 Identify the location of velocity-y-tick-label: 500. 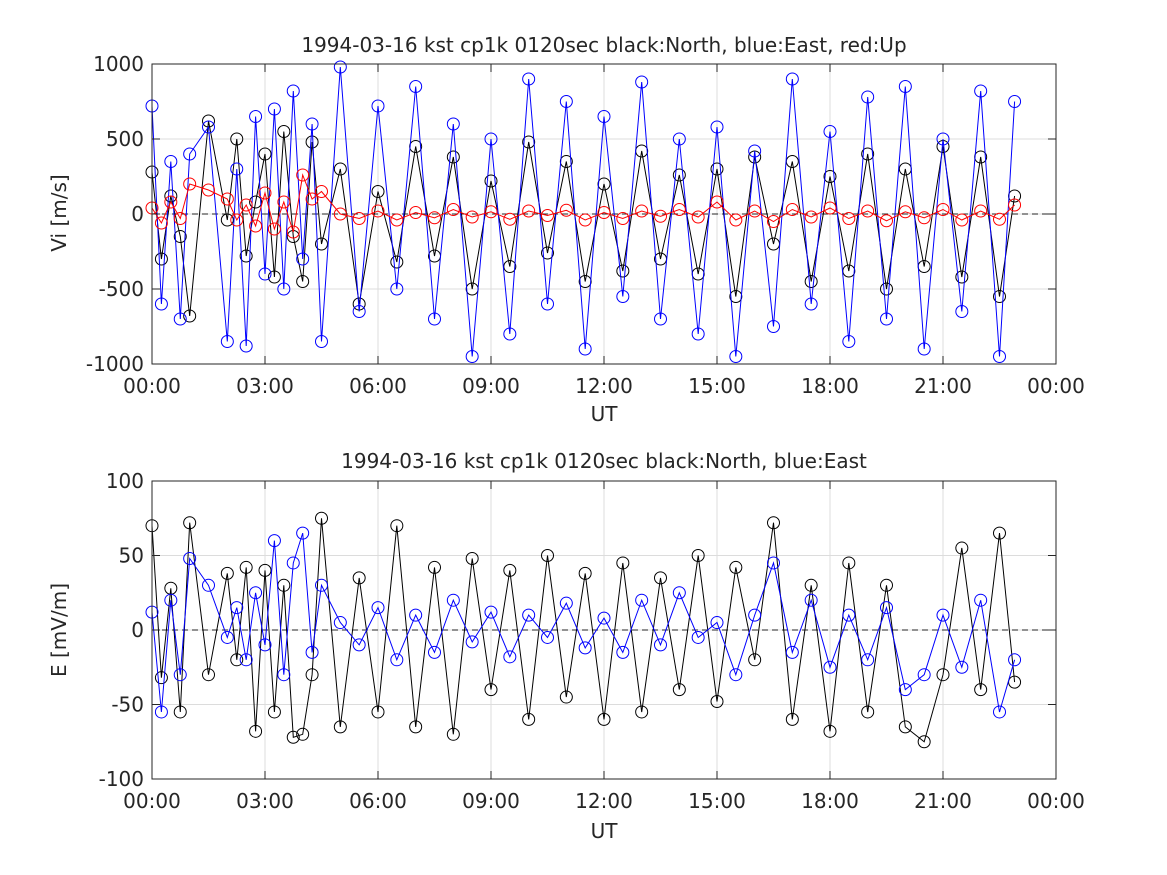
(125, 139).